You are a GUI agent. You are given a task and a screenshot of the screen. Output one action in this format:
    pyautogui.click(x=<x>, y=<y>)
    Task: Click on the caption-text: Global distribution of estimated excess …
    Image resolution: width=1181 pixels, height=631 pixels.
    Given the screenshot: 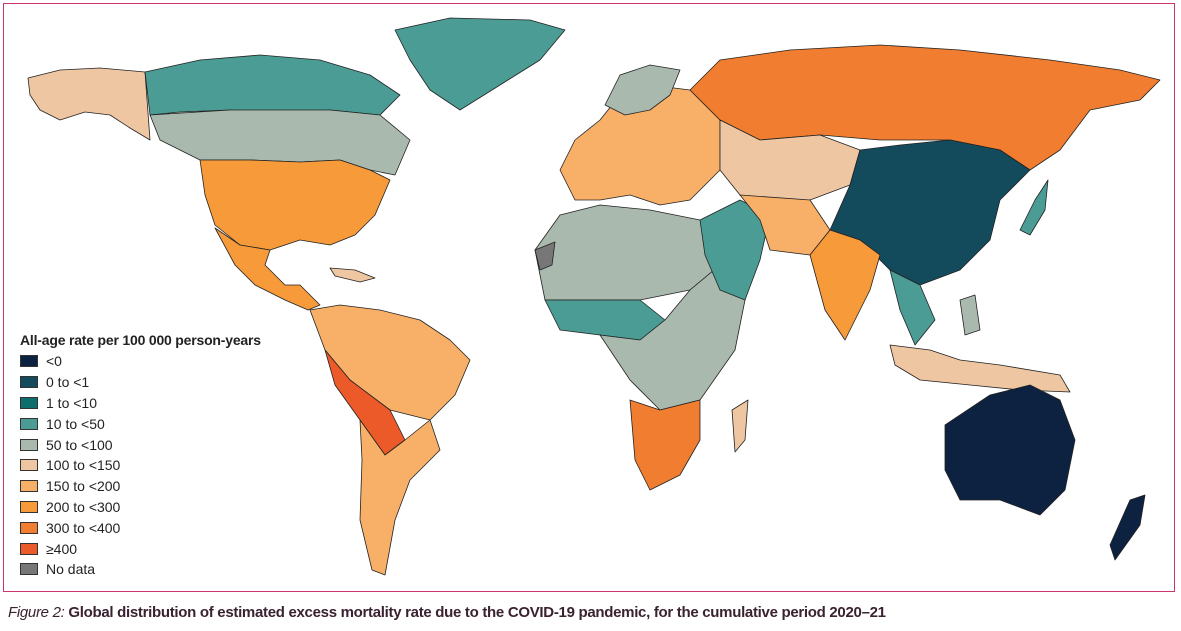 What is the action you would take?
    pyautogui.click(x=475, y=612)
    